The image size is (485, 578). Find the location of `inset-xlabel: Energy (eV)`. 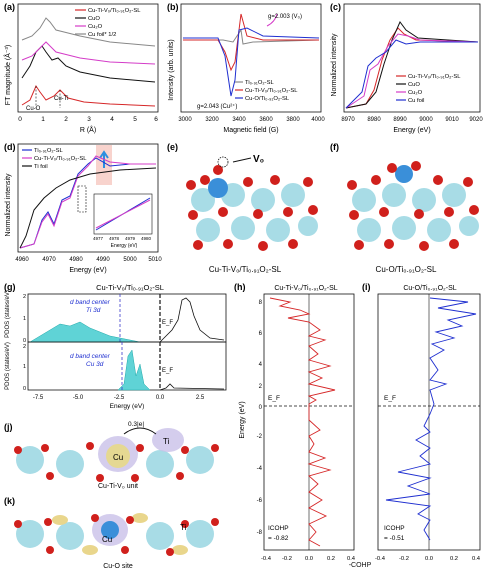

inset-xlabel: Energy (eV) is located at coordinates (124, 246).